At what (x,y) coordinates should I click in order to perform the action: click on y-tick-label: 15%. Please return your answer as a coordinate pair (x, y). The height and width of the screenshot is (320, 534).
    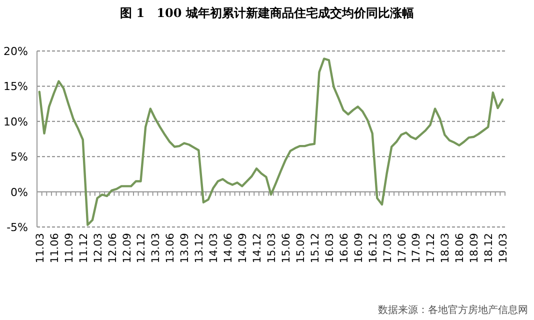
    Looking at the image, I should click on (16, 87).